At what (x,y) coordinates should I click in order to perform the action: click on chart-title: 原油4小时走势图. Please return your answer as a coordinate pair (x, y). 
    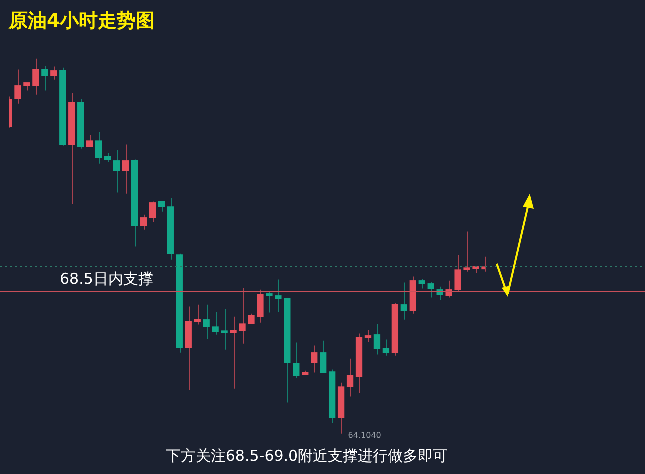
    Looking at the image, I should click on (82, 21).